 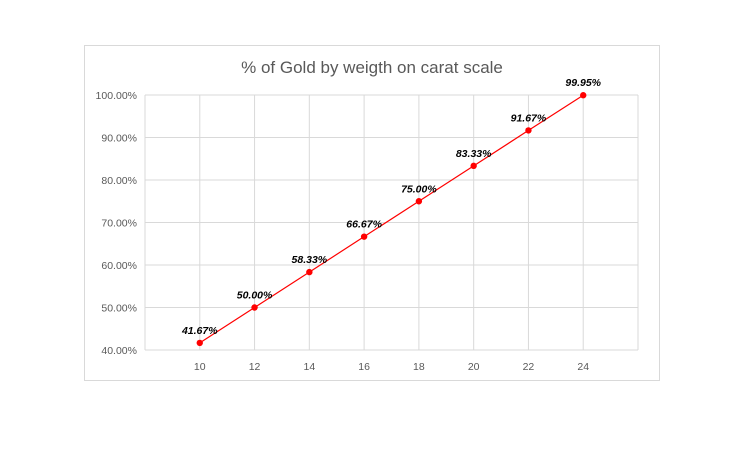 What do you see at coordinates (119, 139) in the screenshot?
I see `y-tick-label: 90.00%` at bounding box center [119, 139].